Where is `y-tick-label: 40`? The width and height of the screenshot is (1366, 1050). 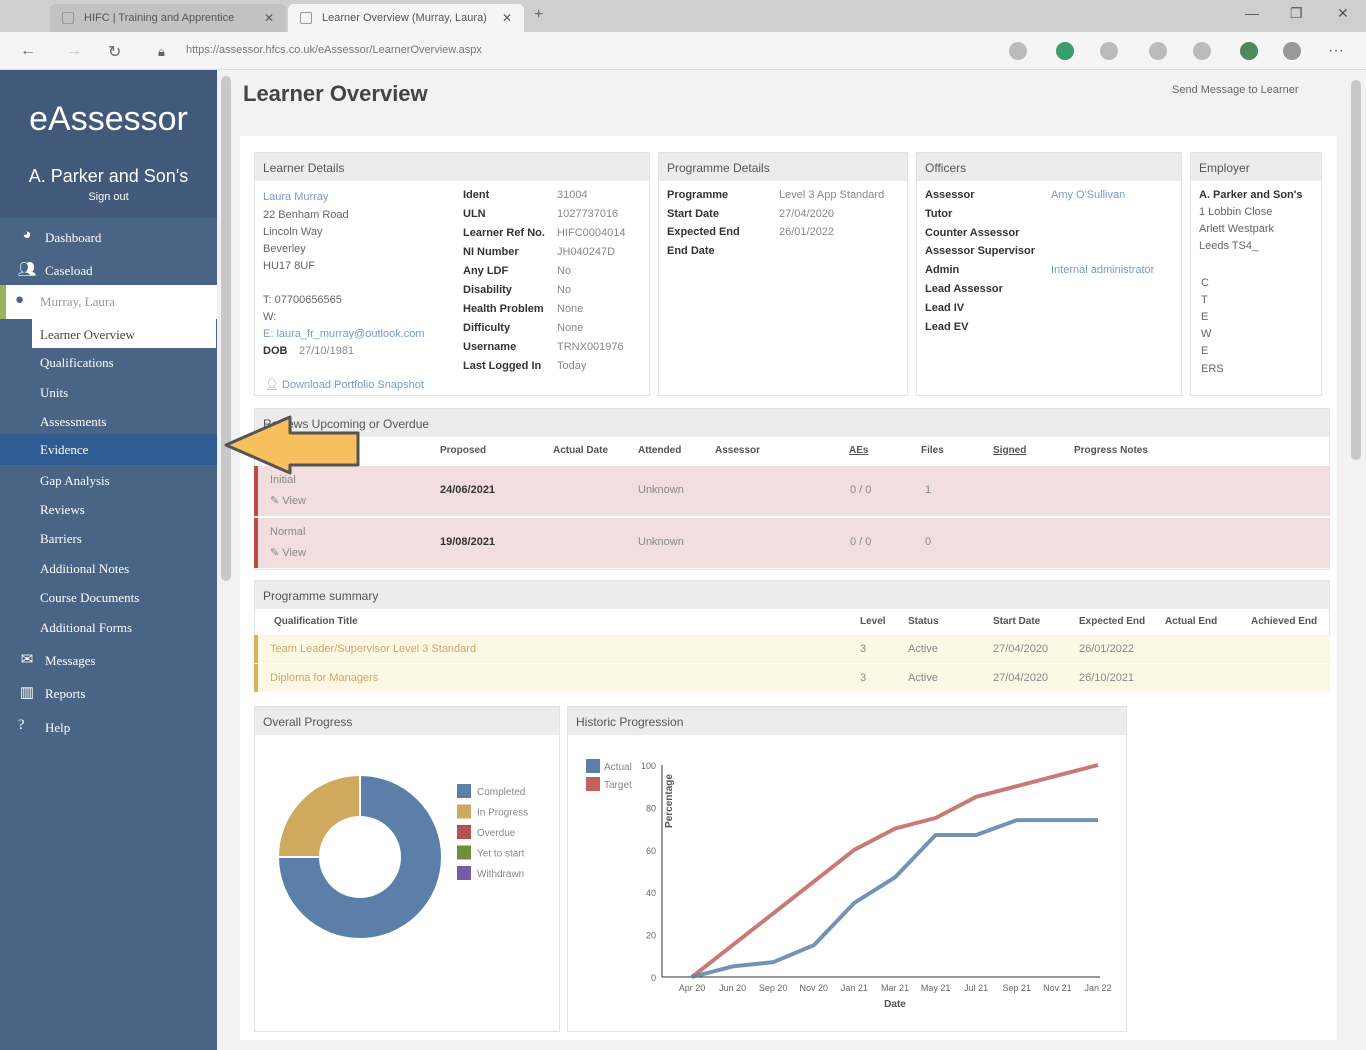 y-tick-label: 40 is located at coordinates (651, 893).